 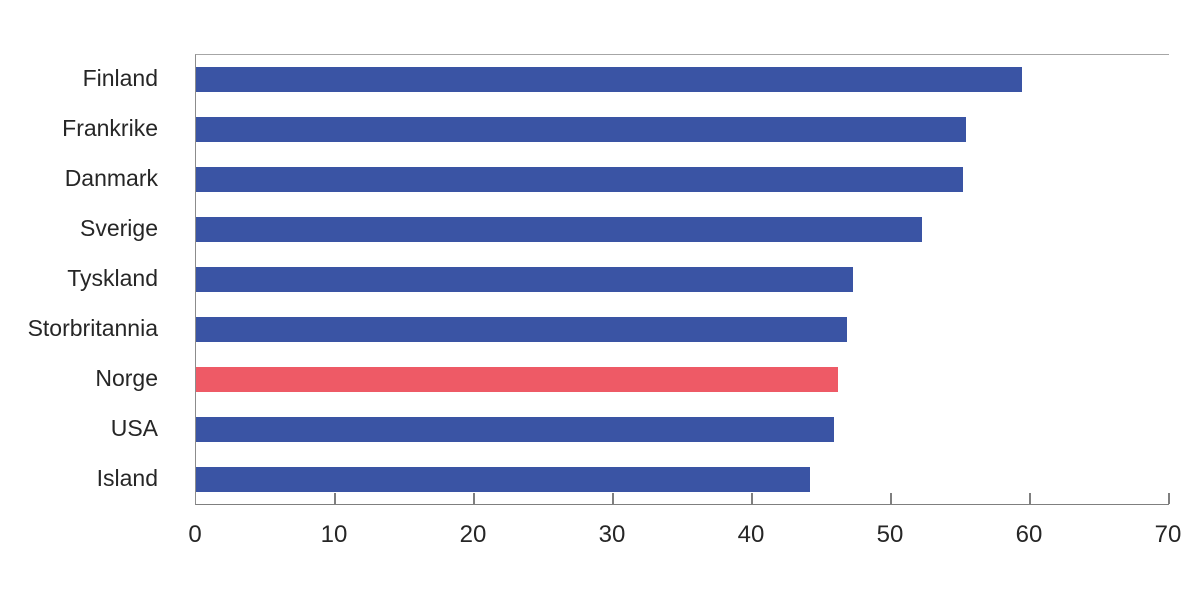 I want to click on x-tick-label: 30, so click(x=612, y=534).